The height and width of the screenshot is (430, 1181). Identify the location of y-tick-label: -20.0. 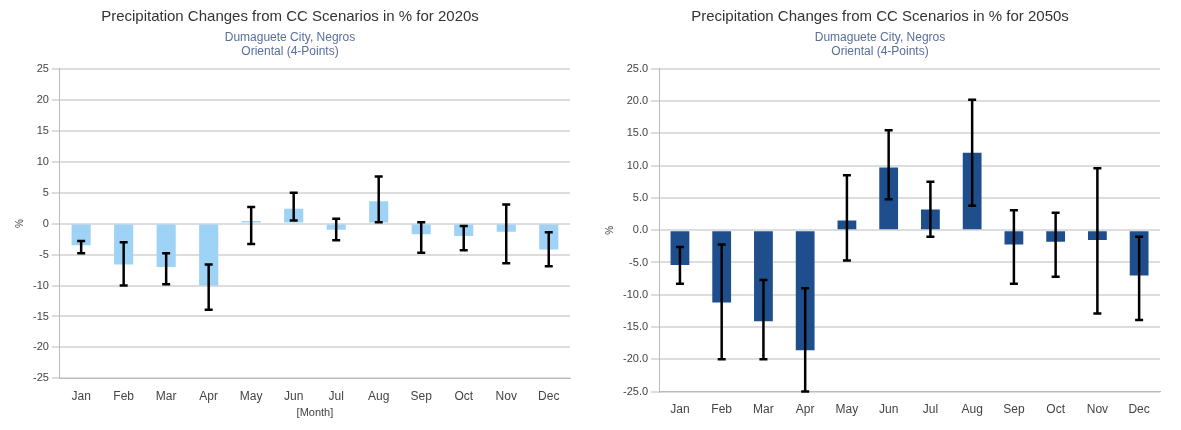
(635, 358).